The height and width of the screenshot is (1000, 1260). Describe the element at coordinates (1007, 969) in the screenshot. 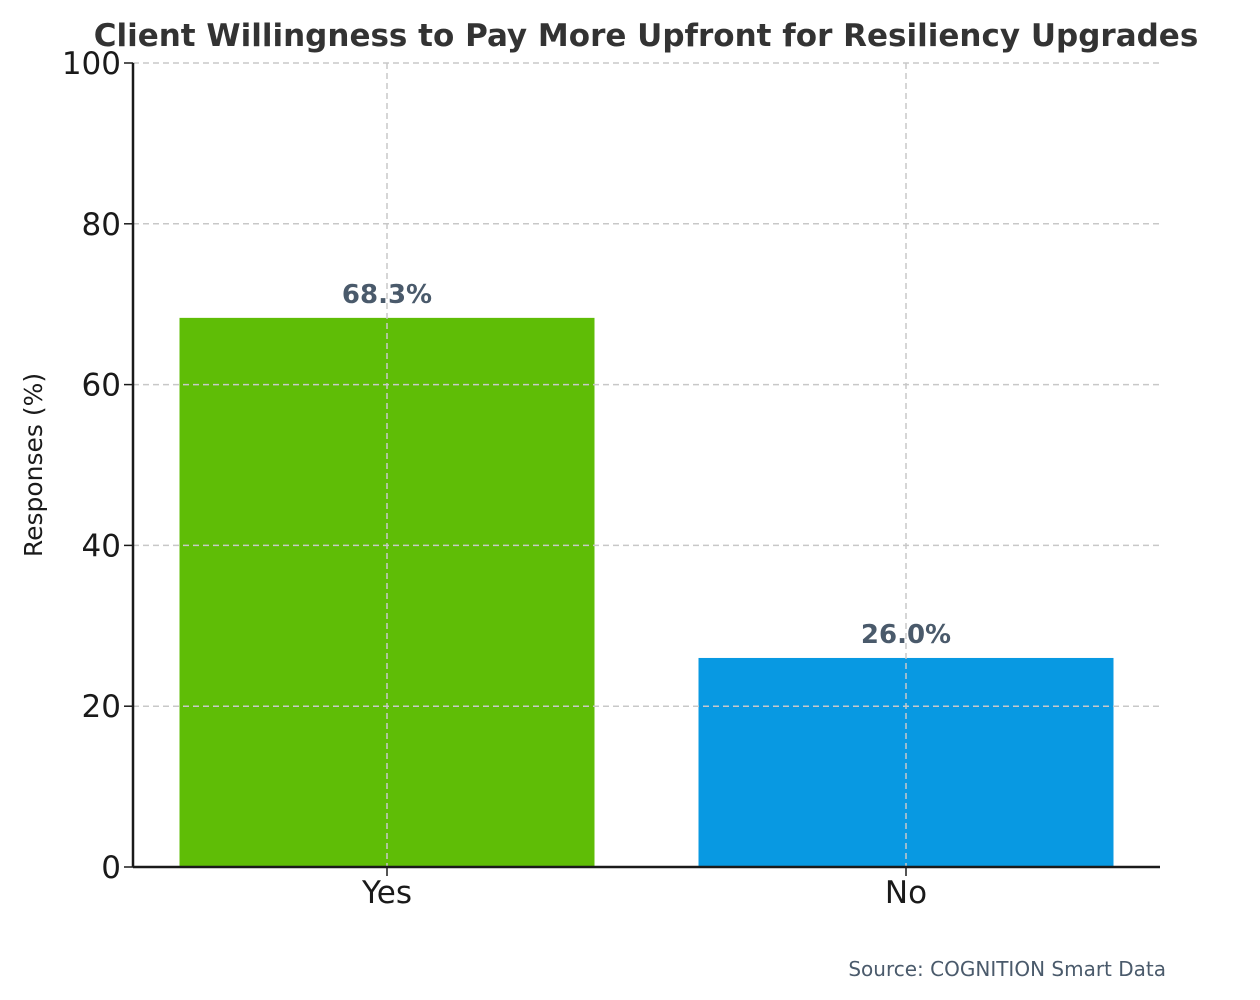

I see `source-note: Source: COGNITION Smart Data` at that location.